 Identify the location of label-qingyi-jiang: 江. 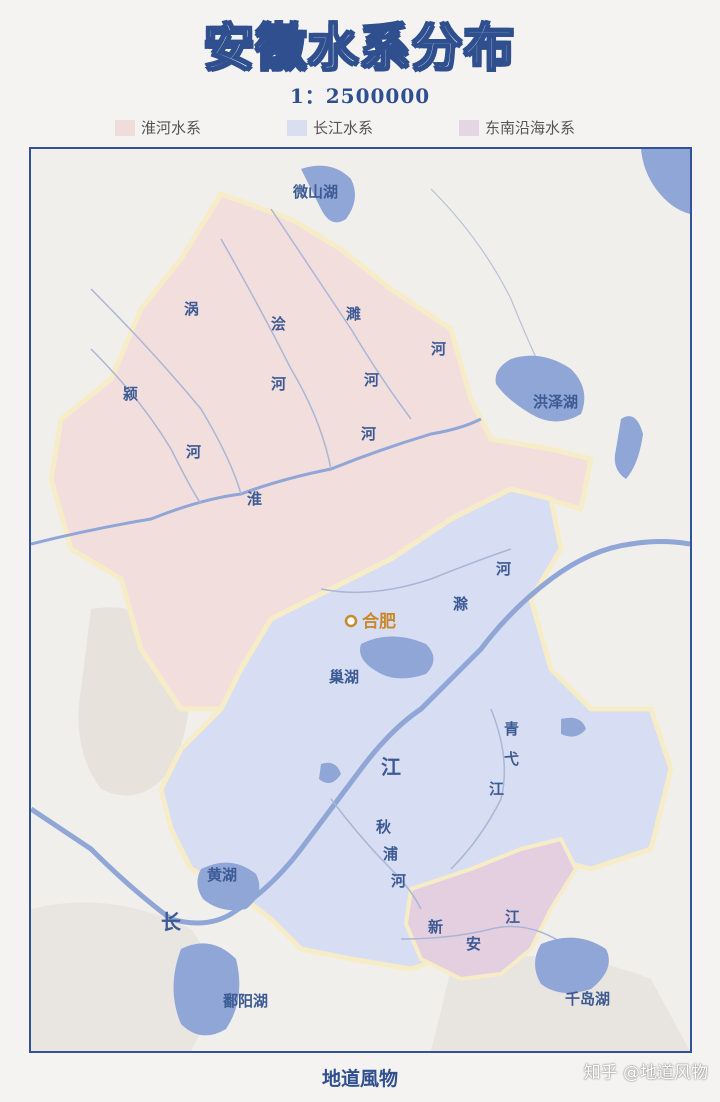
(496, 789).